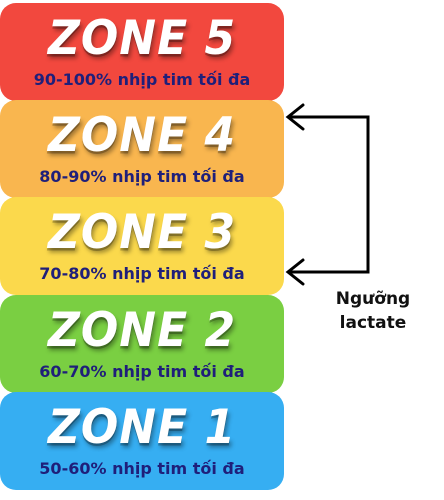 Image resolution: width=444 pixels, height=500 pixels. Describe the element at coordinates (142, 232) in the screenshot. I see `zone-3-title: ZONE 3` at that location.